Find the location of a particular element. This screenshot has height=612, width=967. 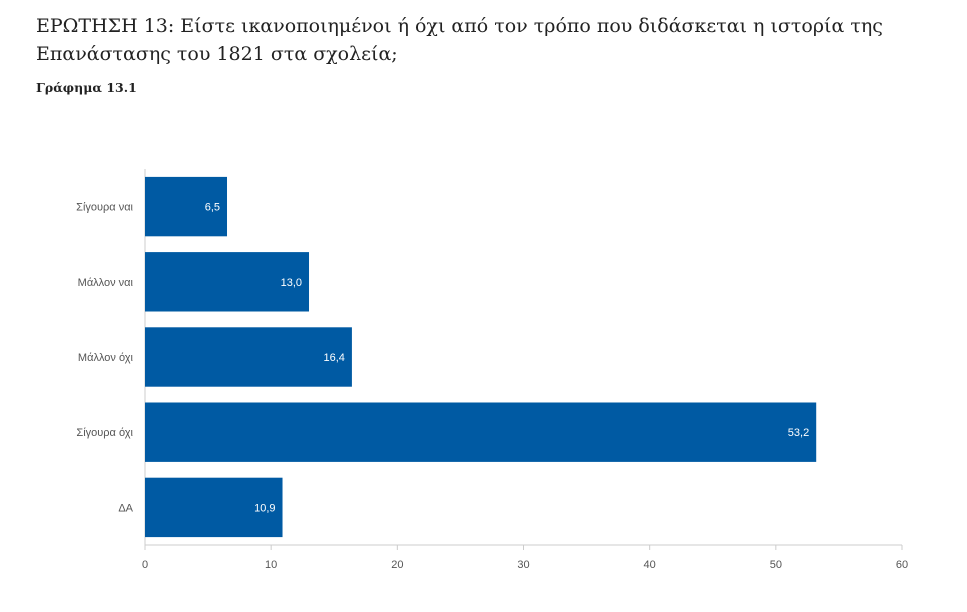

x-tick-label: 20 is located at coordinates (397, 565).